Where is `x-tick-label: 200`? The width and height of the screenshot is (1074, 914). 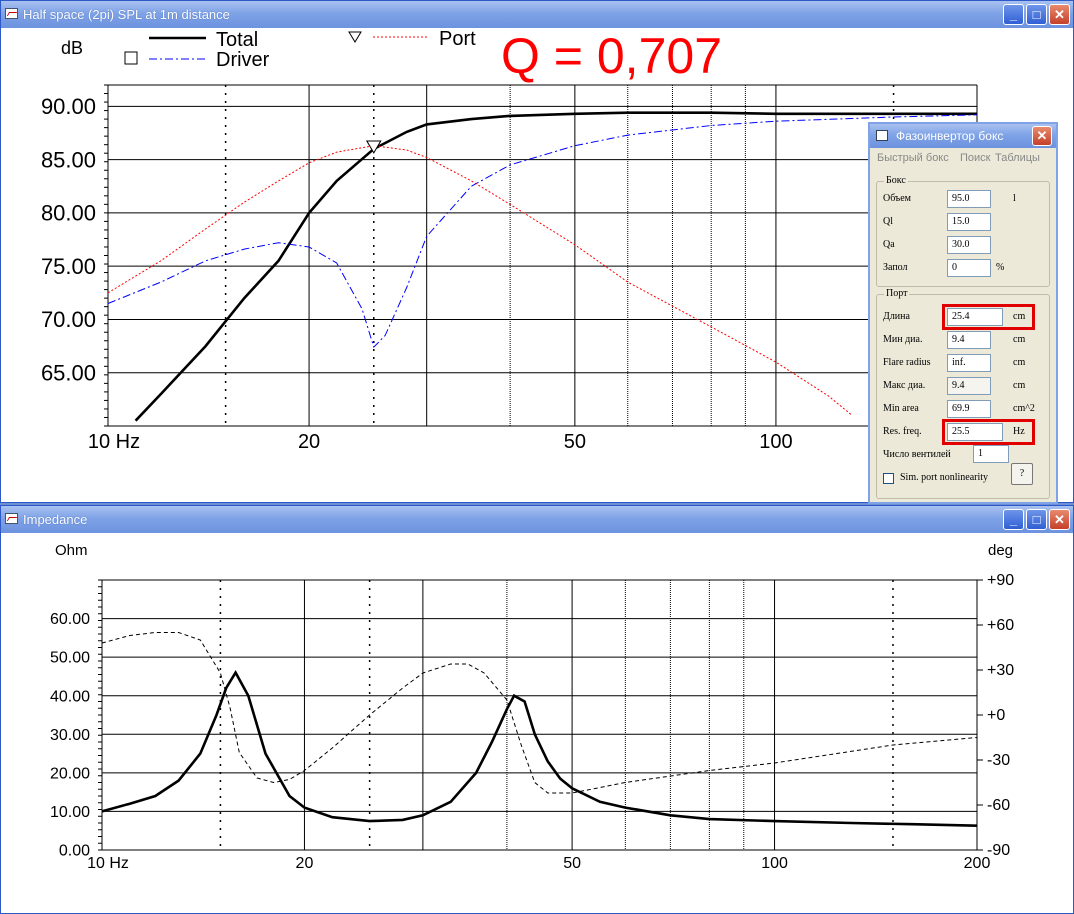 x-tick-label: 200 is located at coordinates (977, 863).